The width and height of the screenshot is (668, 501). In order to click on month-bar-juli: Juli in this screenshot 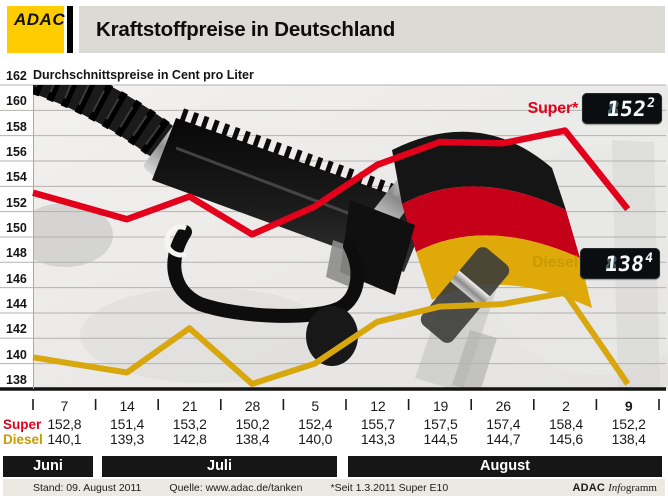, I will do `click(219, 466)`.